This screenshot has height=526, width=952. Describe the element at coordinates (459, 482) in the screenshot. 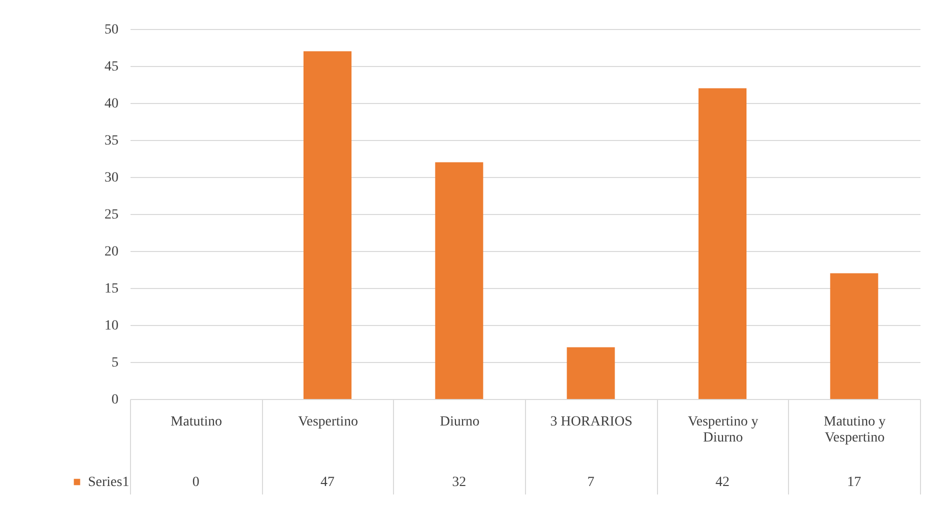

I see `data-label: 32` at that location.